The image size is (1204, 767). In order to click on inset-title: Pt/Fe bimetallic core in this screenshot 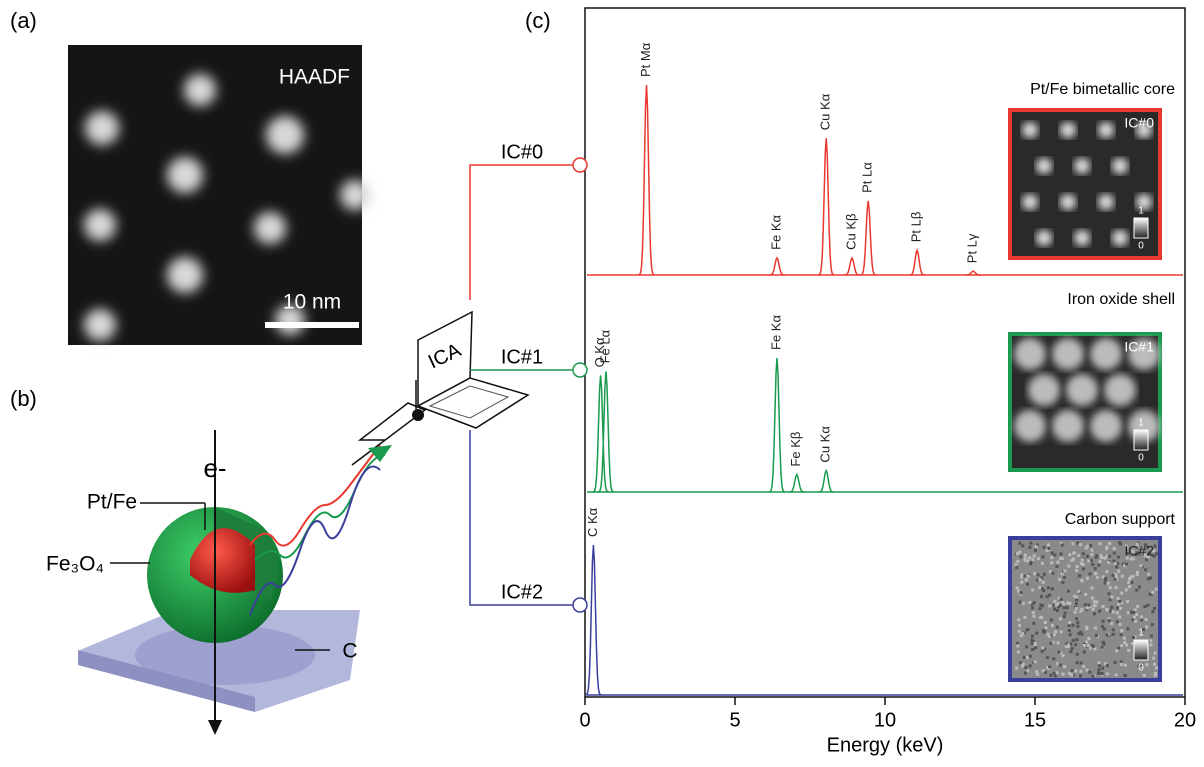, I will do `click(1102, 89)`.